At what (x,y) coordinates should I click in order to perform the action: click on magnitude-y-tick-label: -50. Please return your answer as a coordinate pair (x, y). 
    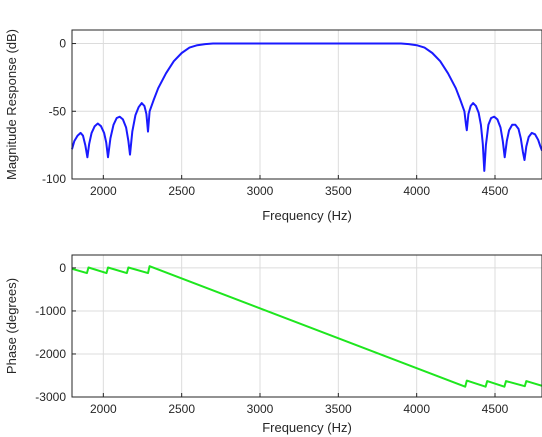
    Looking at the image, I should click on (58, 111).